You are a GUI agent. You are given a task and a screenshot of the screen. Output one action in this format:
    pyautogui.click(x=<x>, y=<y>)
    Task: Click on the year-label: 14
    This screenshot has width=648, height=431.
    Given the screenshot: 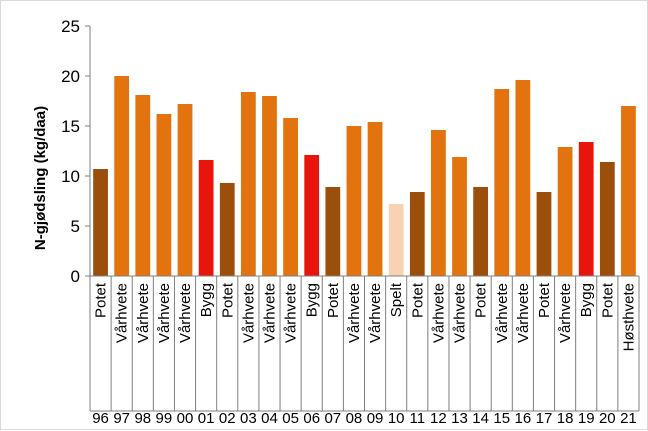 What is the action you would take?
    pyautogui.click(x=480, y=418)
    